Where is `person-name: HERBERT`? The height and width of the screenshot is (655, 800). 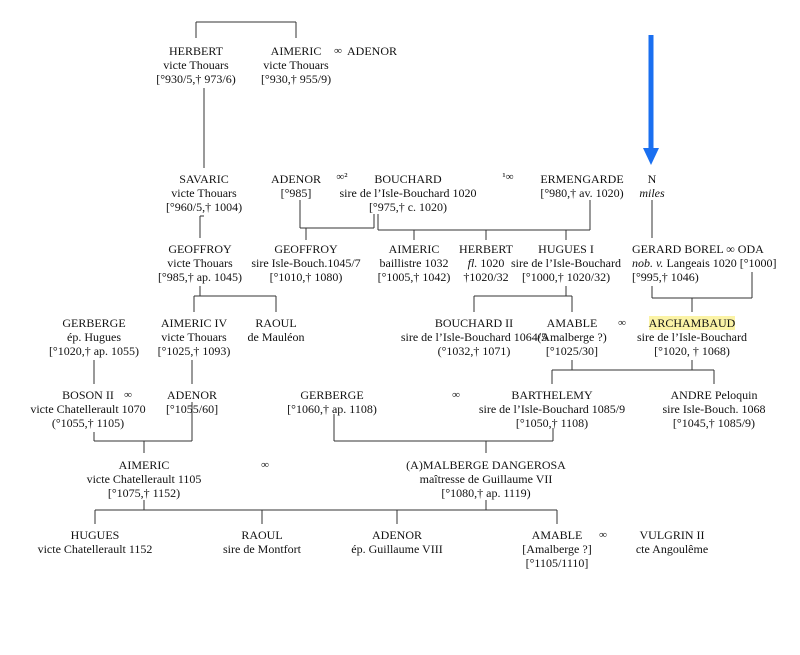 person-name: HERBERT is located at coordinates (196, 51).